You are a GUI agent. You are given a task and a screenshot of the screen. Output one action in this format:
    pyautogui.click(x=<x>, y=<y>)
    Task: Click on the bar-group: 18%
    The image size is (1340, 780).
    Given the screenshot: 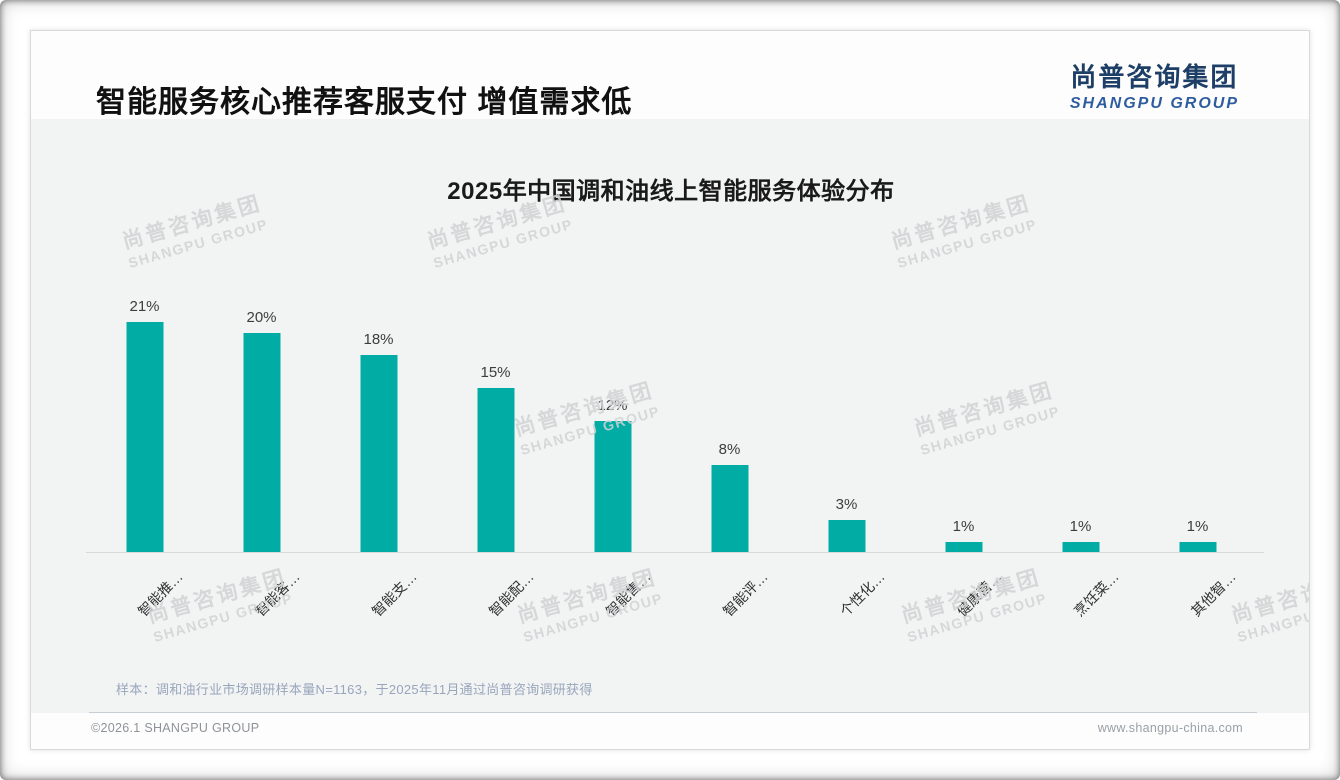 What is the action you would take?
    pyautogui.click(x=378, y=336)
    